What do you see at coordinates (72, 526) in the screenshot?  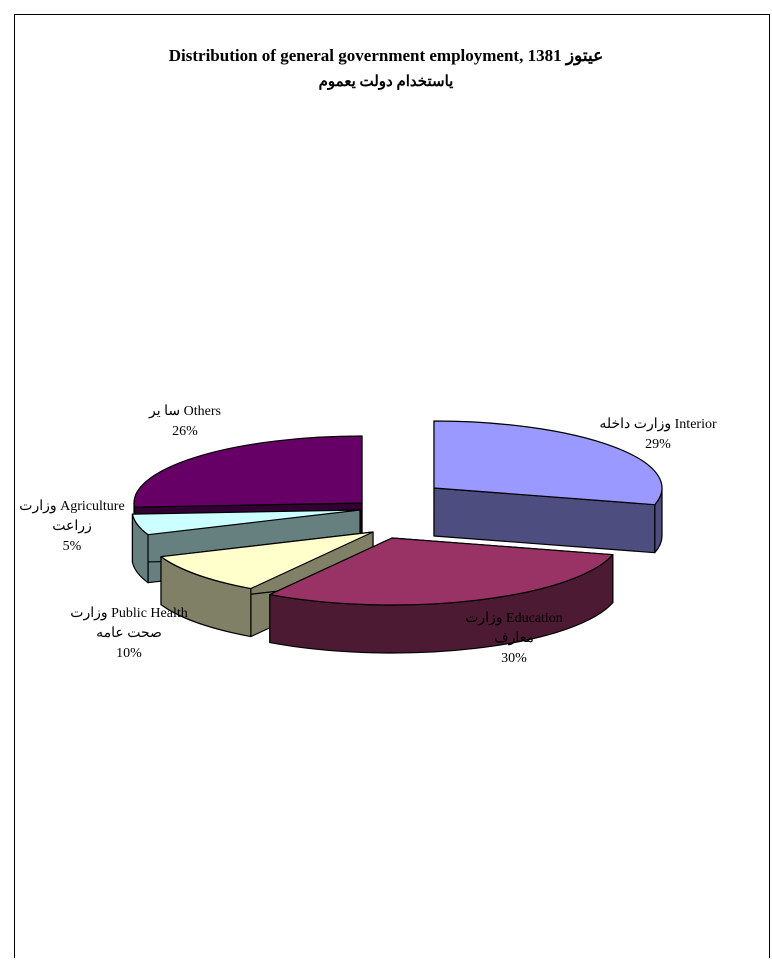 I see `slice-label: زراعت` at bounding box center [72, 526].